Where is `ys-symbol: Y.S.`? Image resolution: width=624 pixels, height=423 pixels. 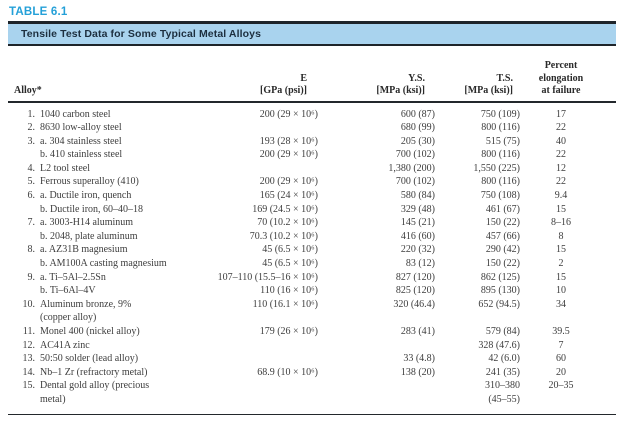
ys-symbol: Y.S. is located at coordinates (416, 78).